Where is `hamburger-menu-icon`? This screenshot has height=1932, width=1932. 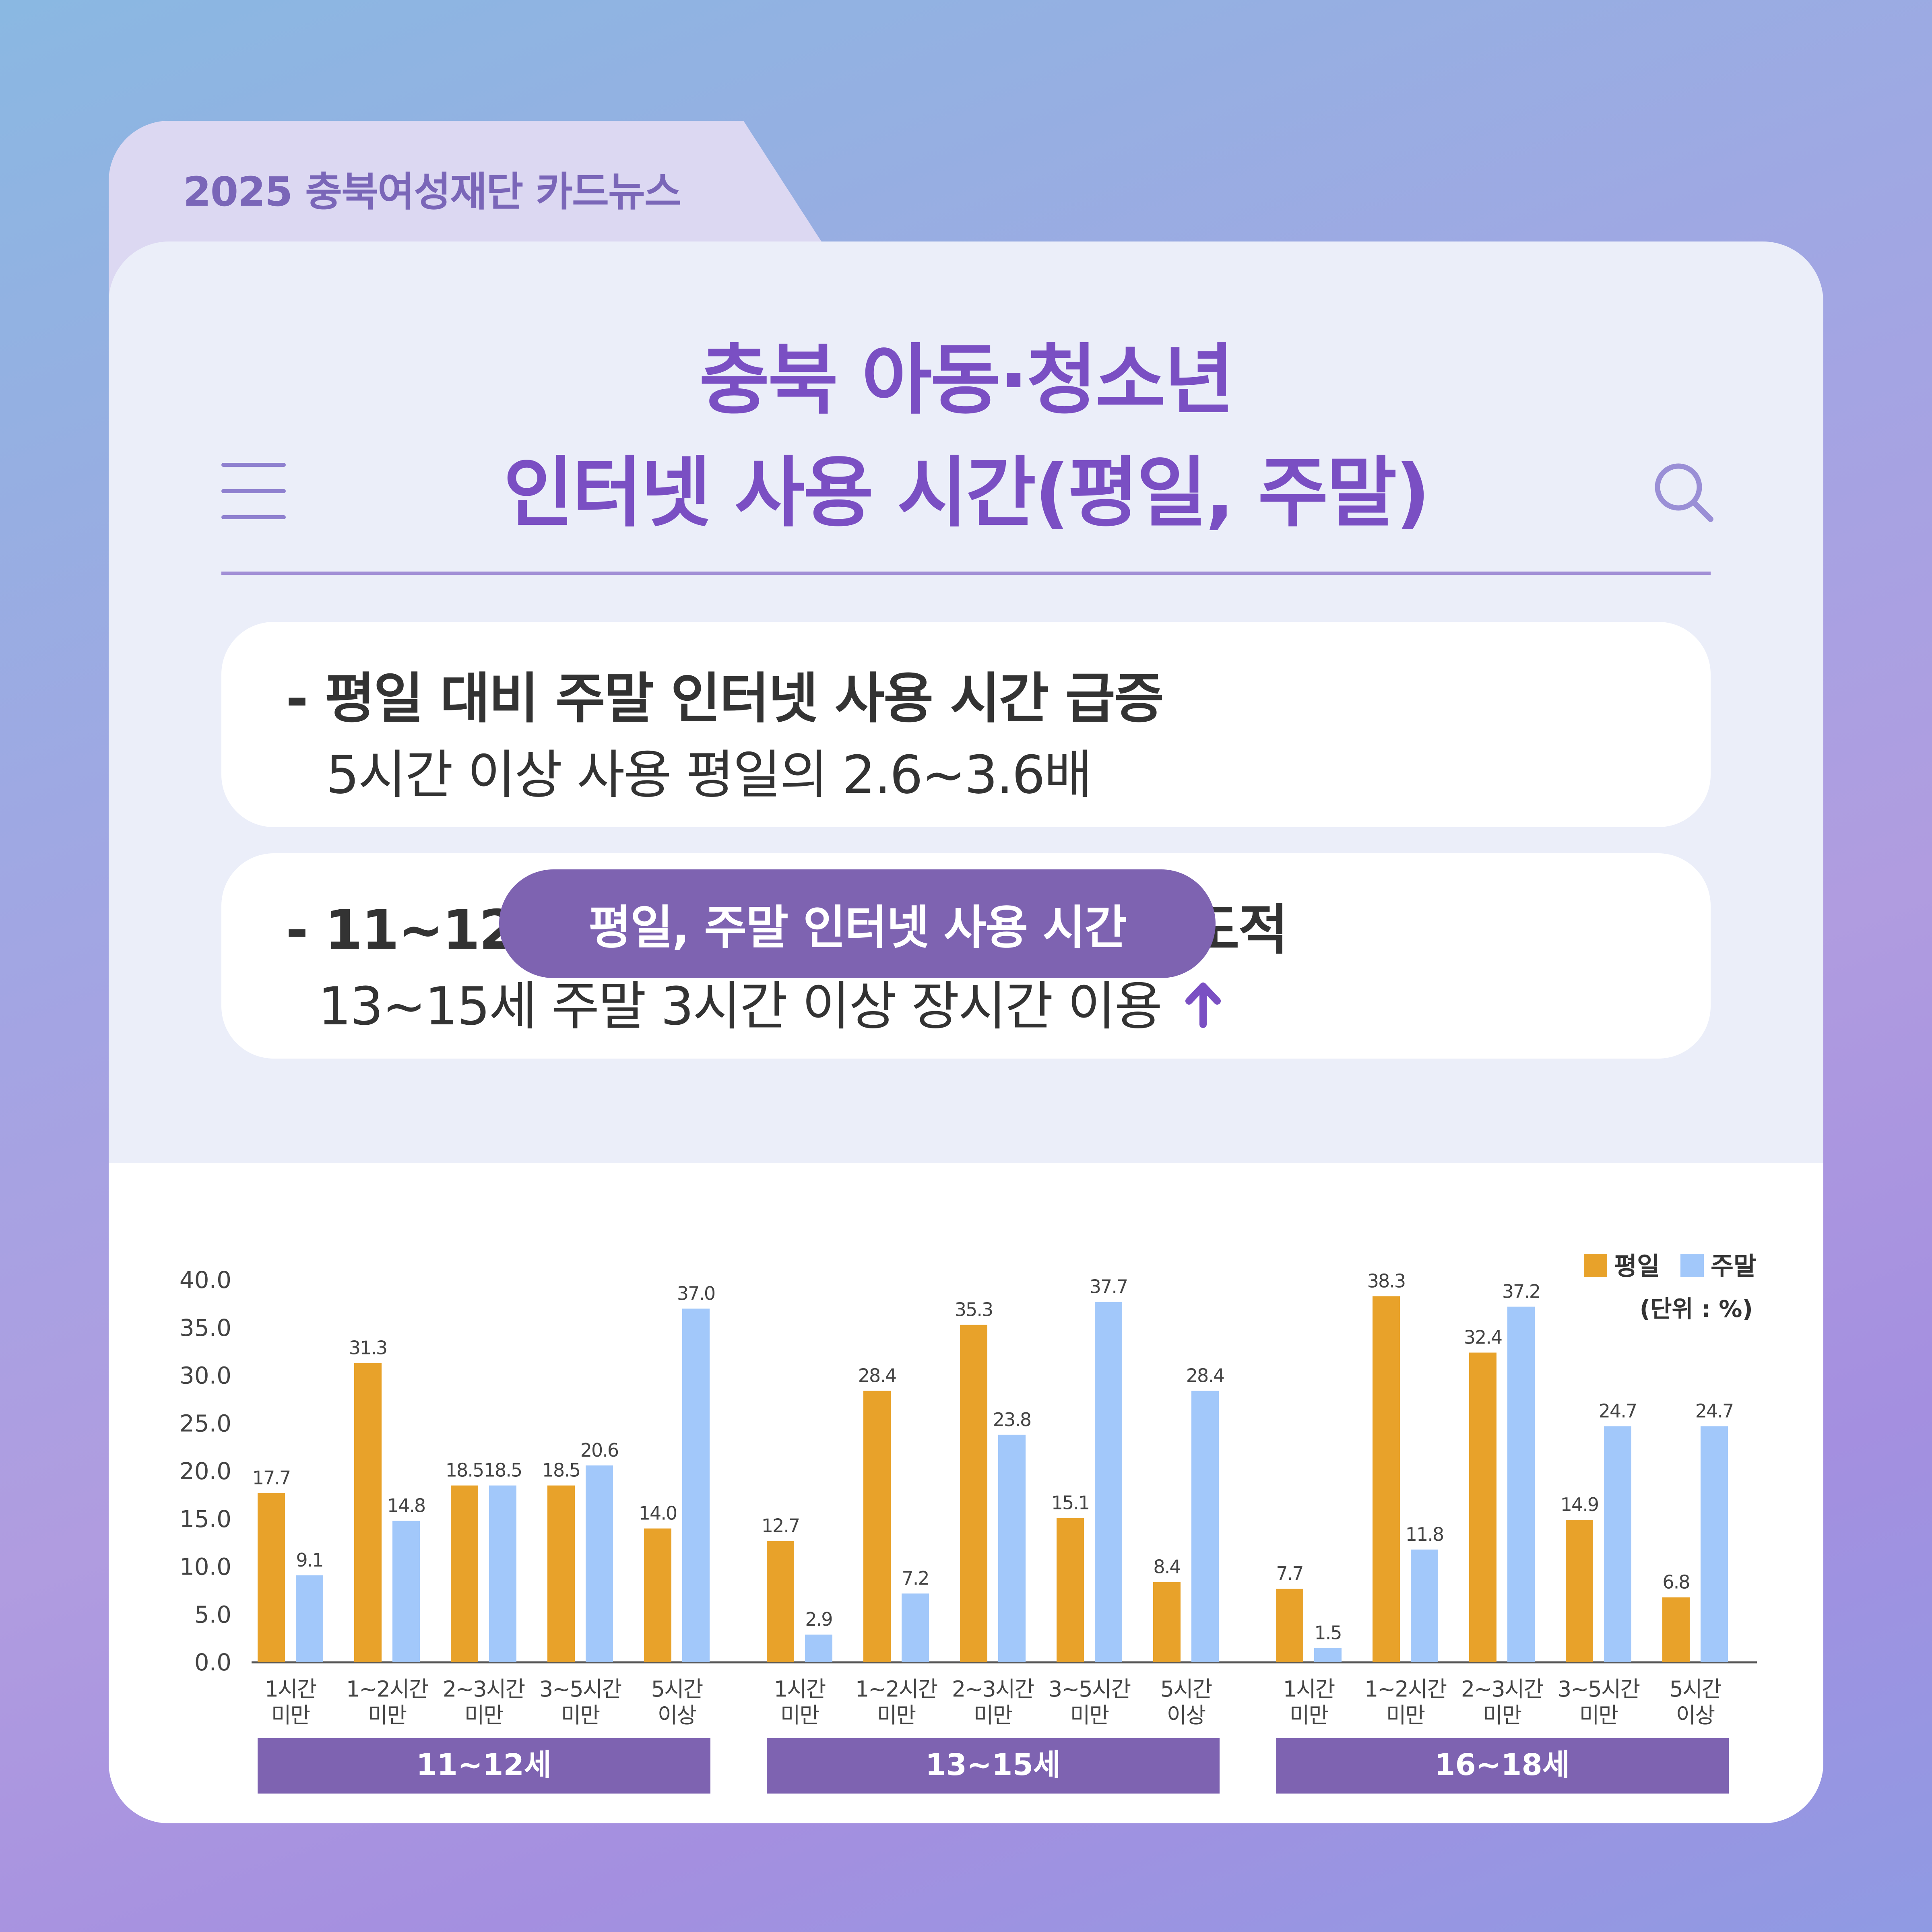 hamburger-menu-icon is located at coordinates (253, 491).